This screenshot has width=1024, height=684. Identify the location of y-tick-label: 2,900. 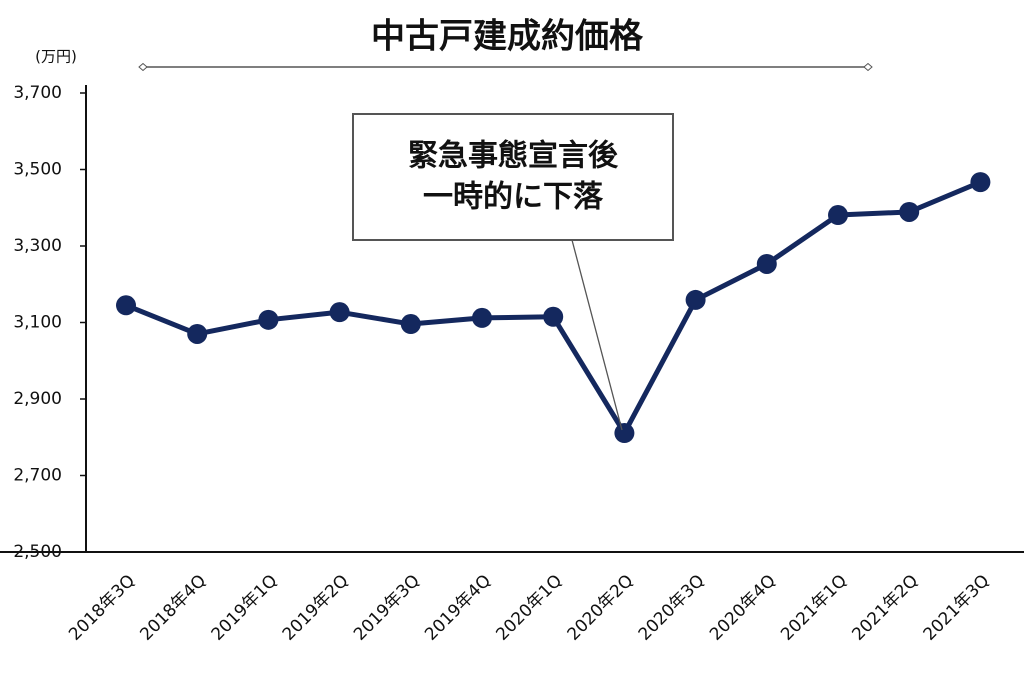
(37, 399).